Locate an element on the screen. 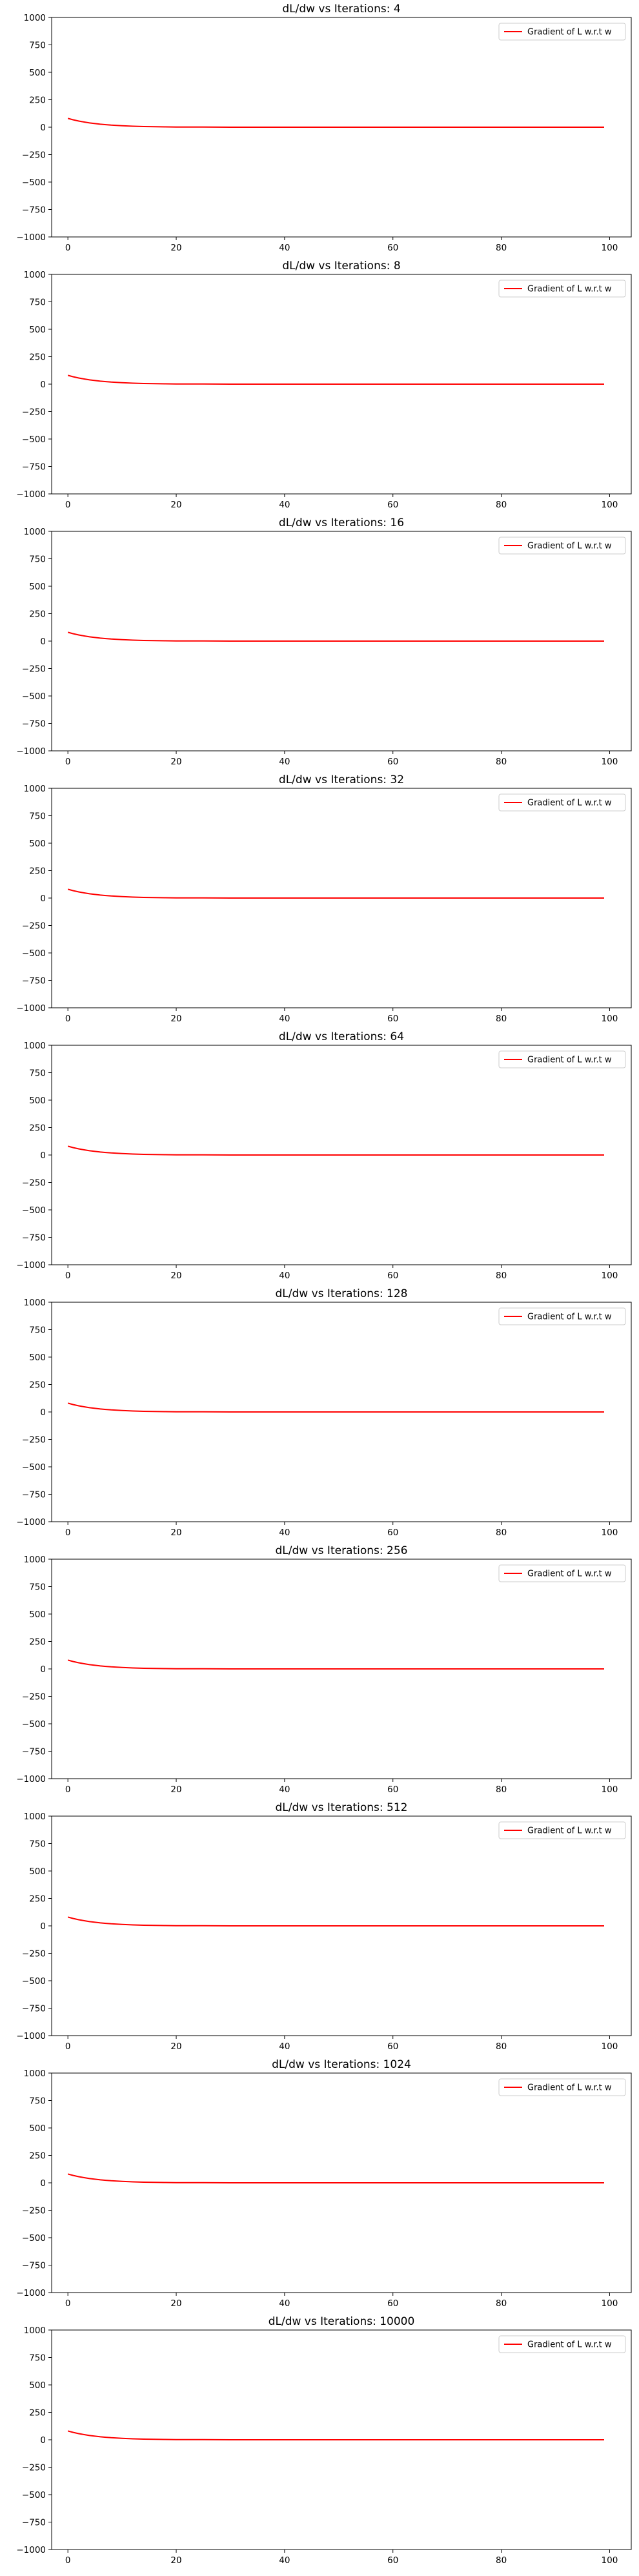 The width and height of the screenshot is (639, 2576). subplot-title: dL/dw vs Iterations: 8 is located at coordinates (341, 266).